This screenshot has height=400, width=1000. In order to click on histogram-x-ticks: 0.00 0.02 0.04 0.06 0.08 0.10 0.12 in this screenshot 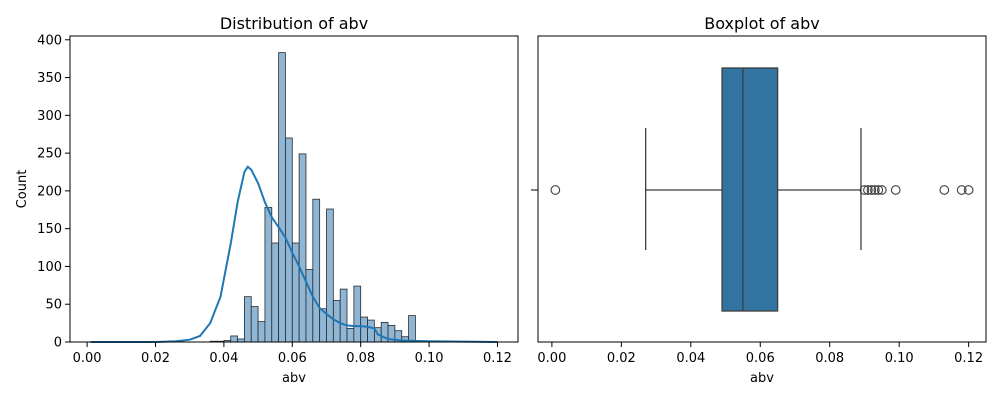, I will do `click(292, 354)`.